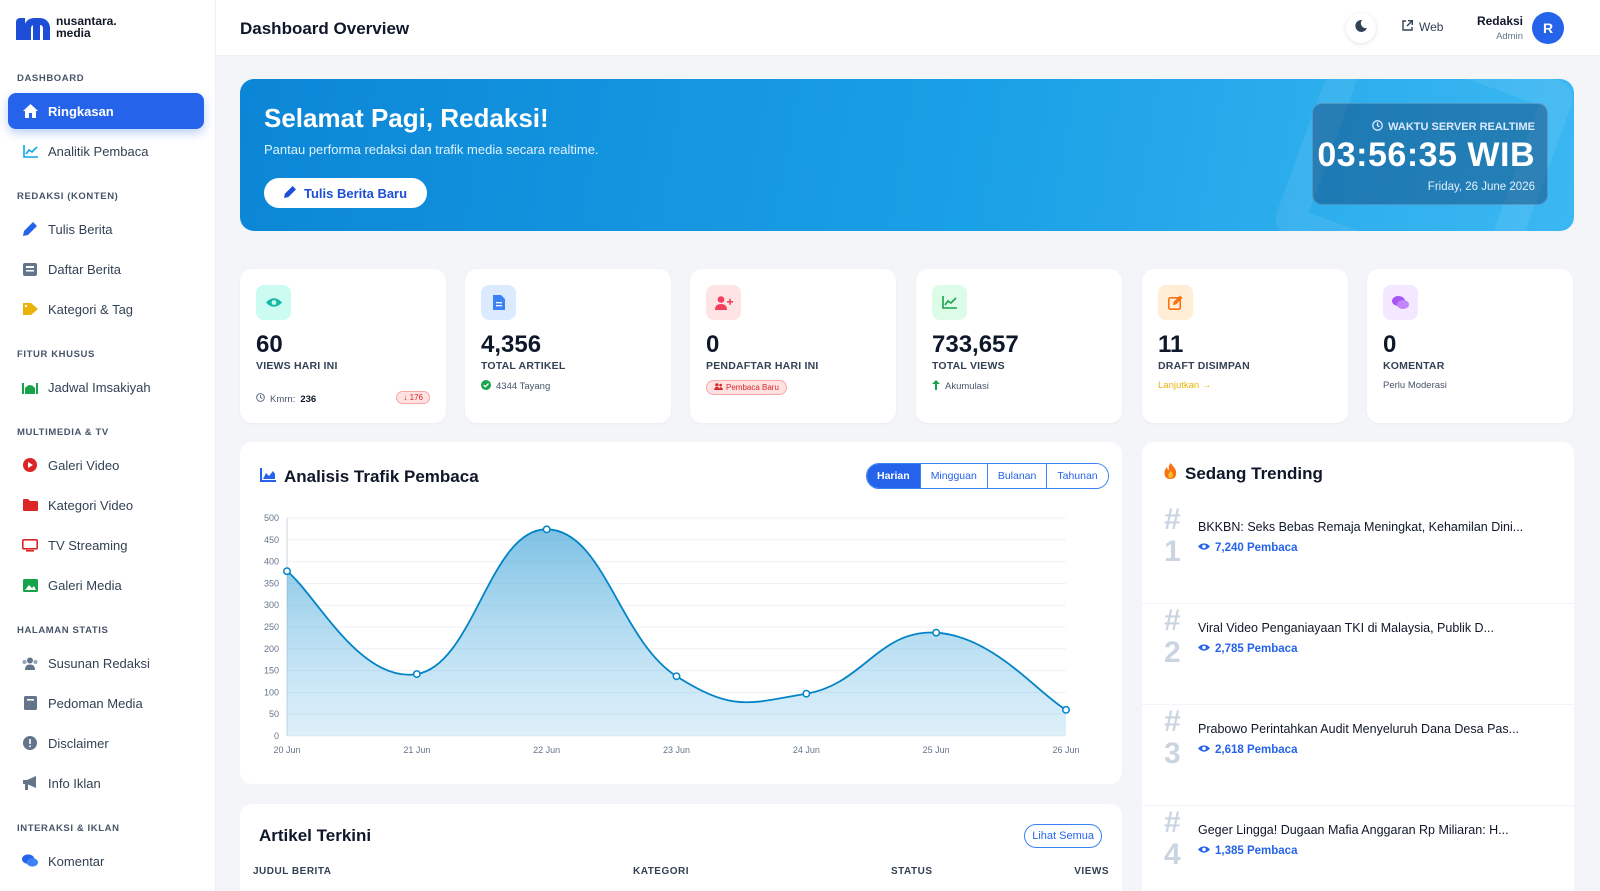  I want to click on sidebar-item-label: TV Streaming, so click(88, 545).